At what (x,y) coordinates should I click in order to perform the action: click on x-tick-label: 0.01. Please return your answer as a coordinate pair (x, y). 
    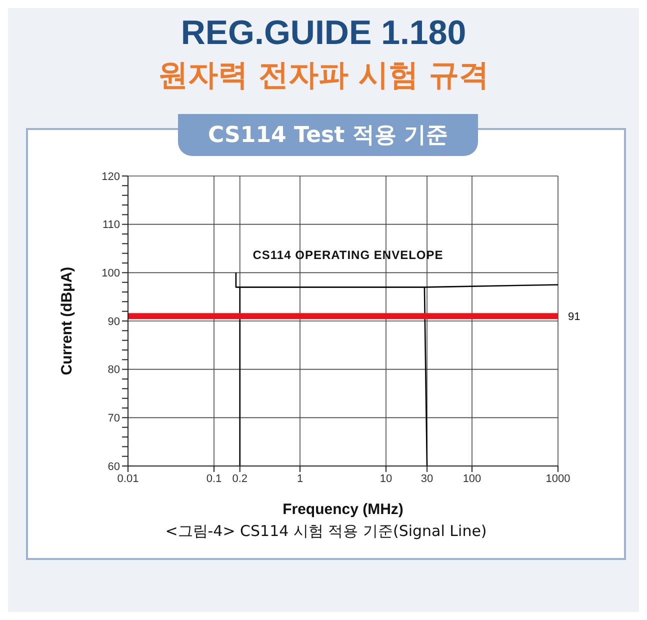
    Looking at the image, I should click on (128, 478).